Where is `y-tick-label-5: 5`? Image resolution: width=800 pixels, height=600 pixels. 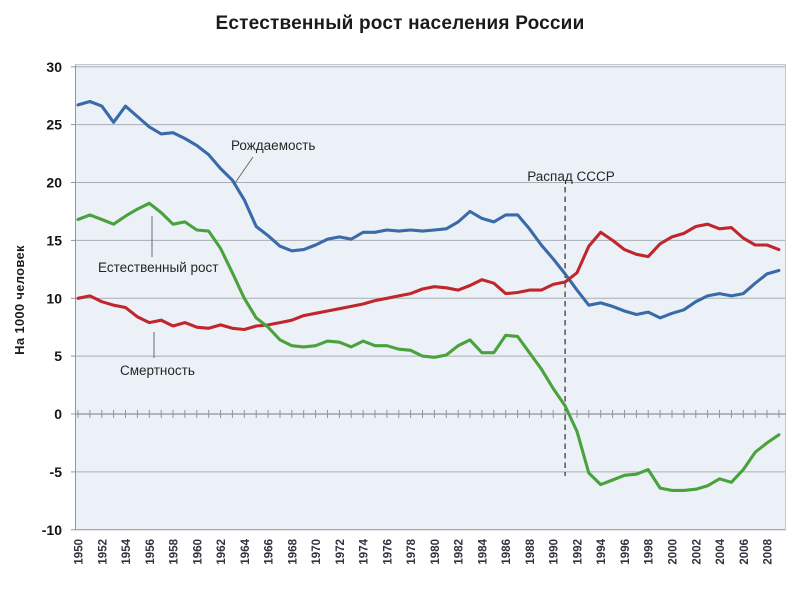
y-tick-label-5: 5 is located at coordinates (58, 356).